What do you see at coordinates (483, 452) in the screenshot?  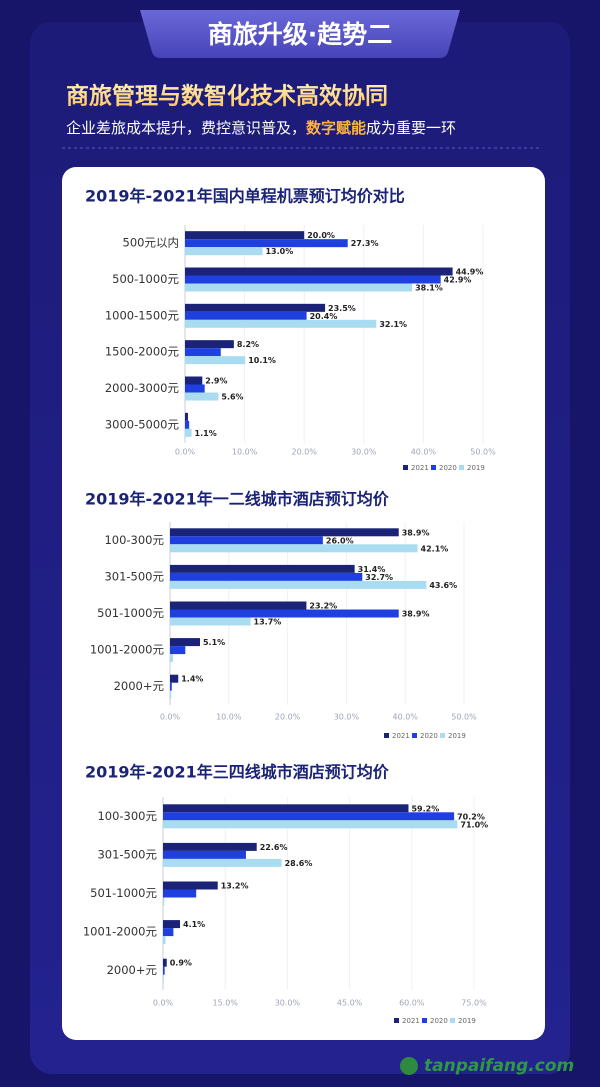 I see `x-tick-label: 50.0%` at bounding box center [483, 452].